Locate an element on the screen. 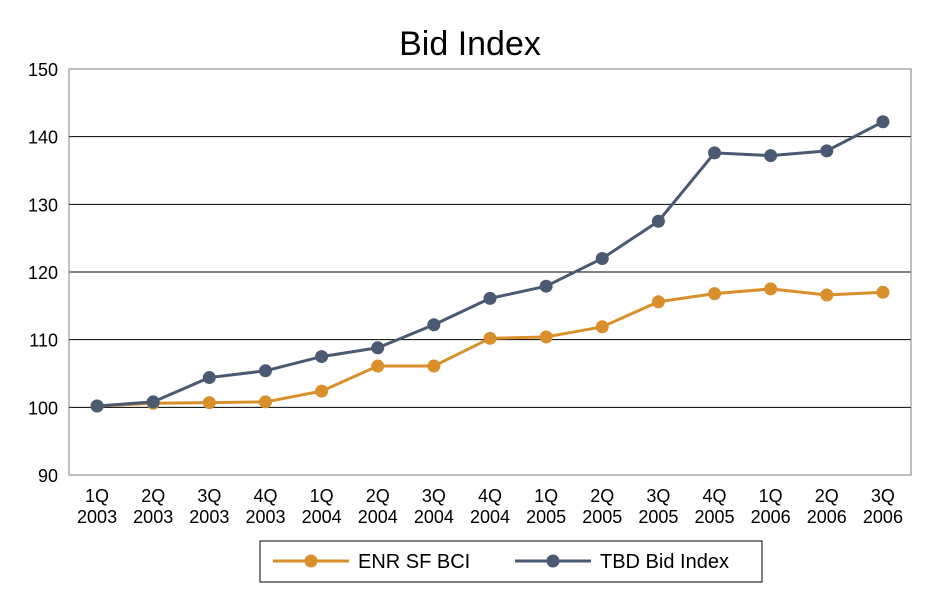 Image resolution: width=943 pixels, height=600 pixels. y-tick-label: 140 is located at coordinates (43, 138).